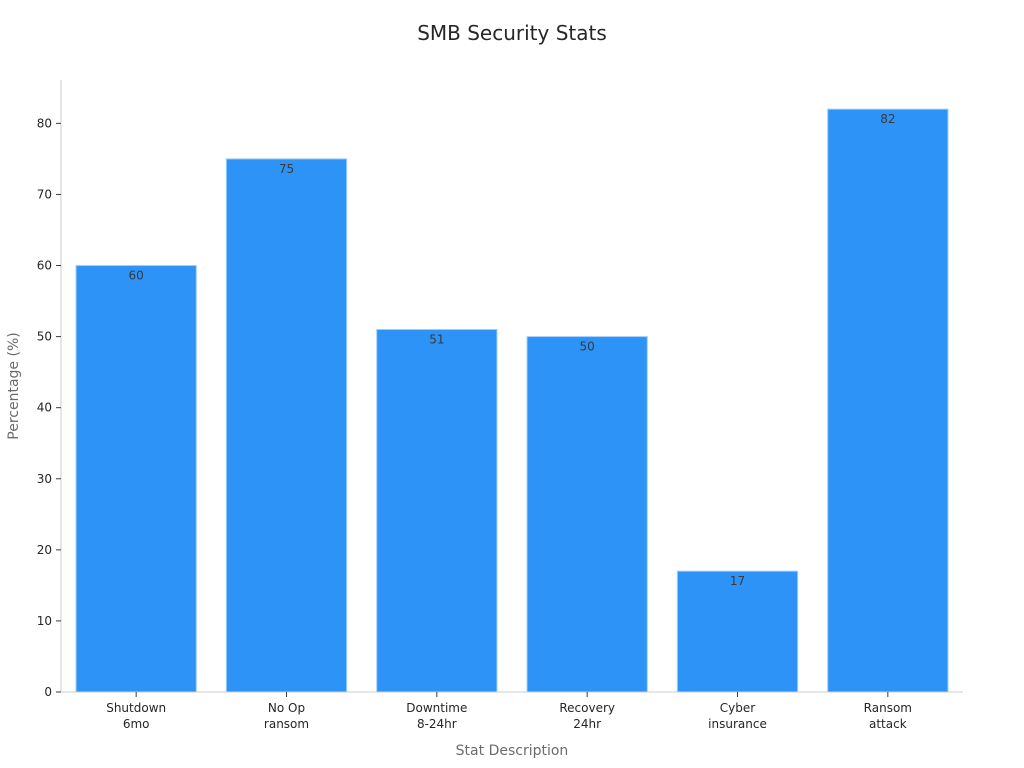 The width and height of the screenshot is (1024, 768). Describe the element at coordinates (888, 724) in the screenshot. I see `x-tick-label-line: attack` at that location.